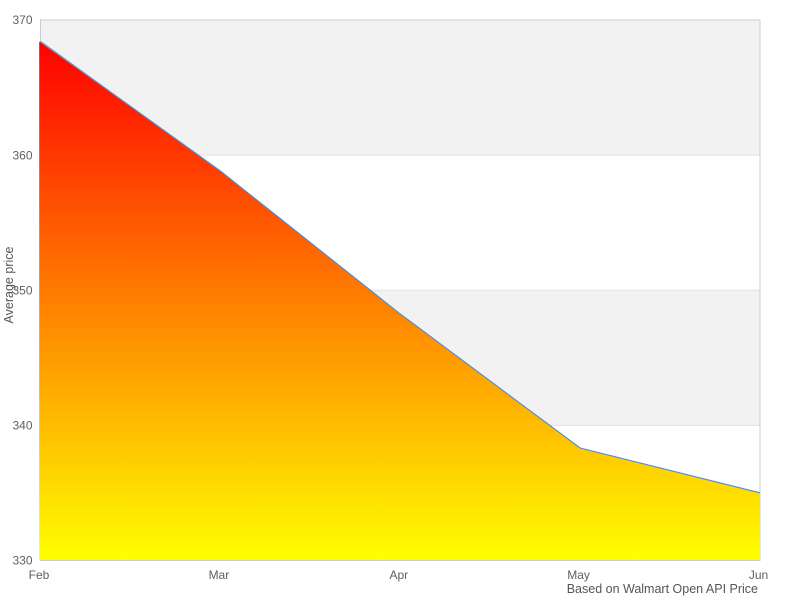 The width and height of the screenshot is (800, 600). What do you see at coordinates (398, 575) in the screenshot?
I see `svg-text: Apr` at bounding box center [398, 575].